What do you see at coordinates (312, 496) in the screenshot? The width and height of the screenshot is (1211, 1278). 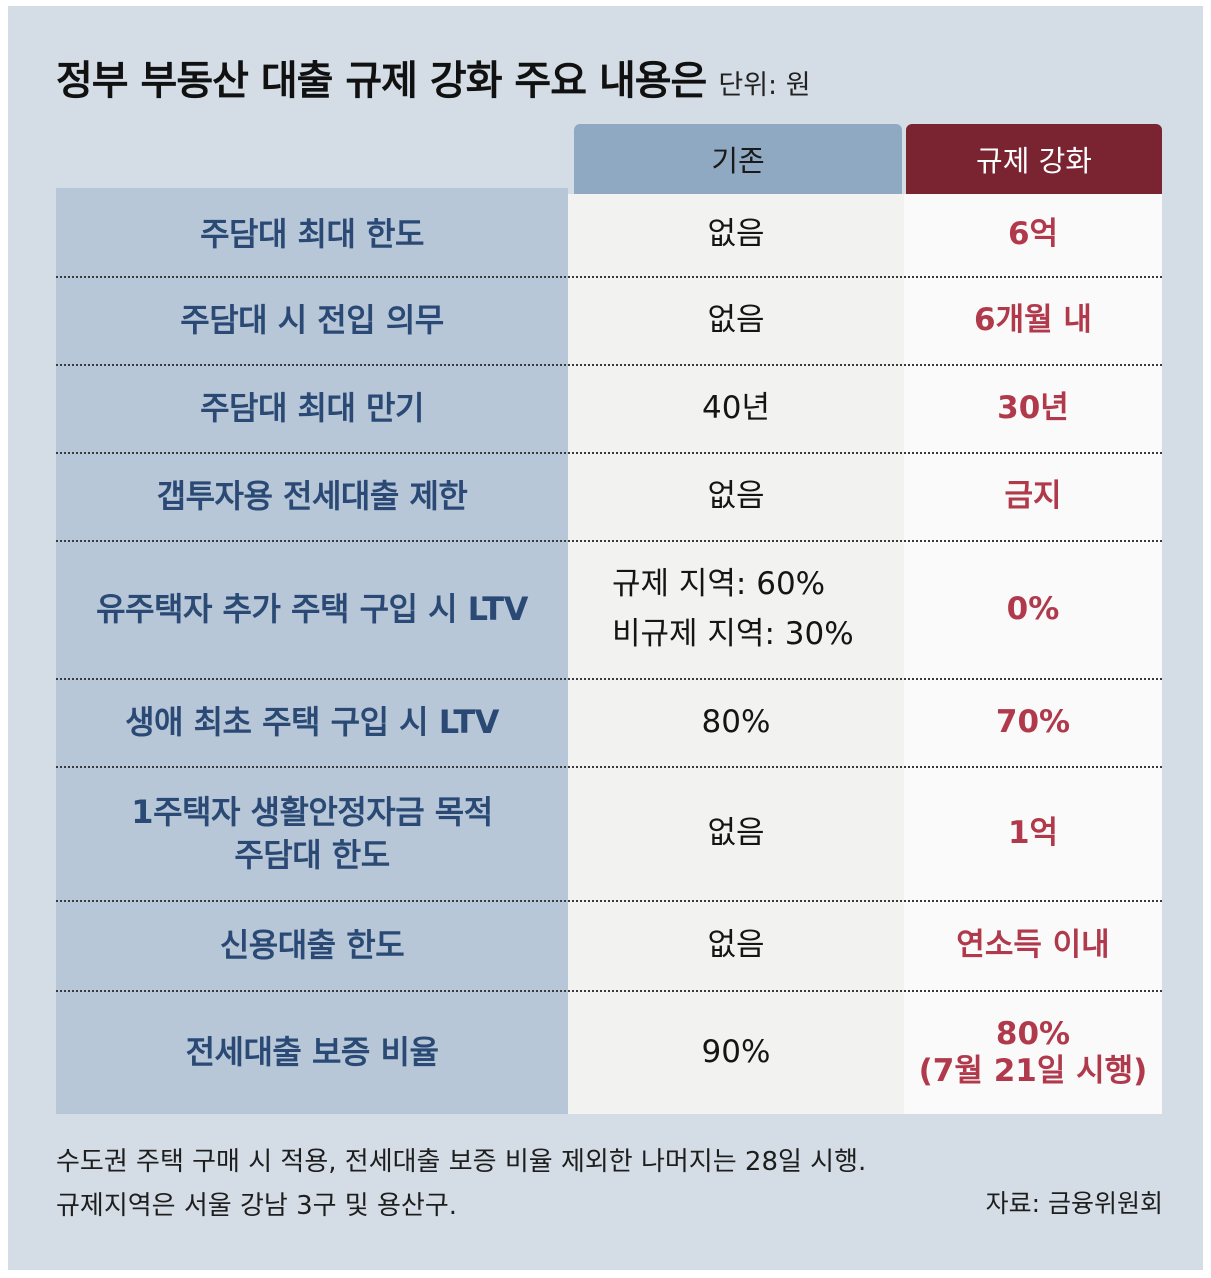 I see `row-label: 갭투자용 전세대출 제한` at bounding box center [312, 496].